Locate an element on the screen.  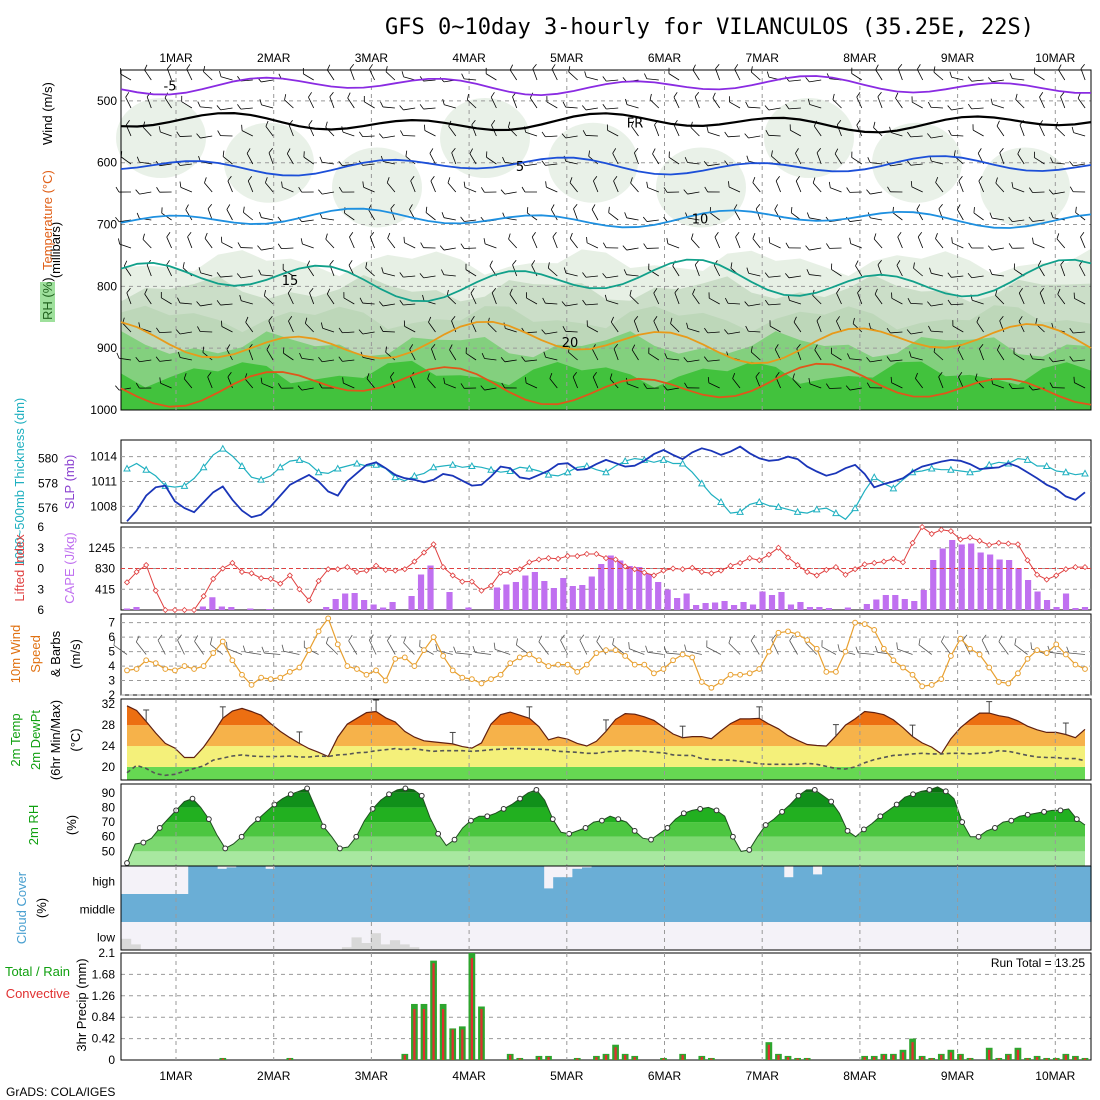
thickness-marker is located at coordinates (836, 513).